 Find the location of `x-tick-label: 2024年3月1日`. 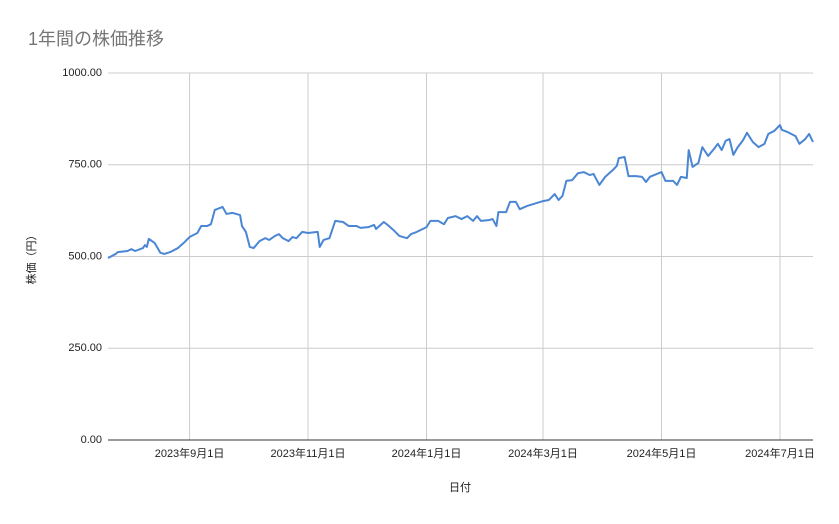

x-tick-label: 2024年3月1日 is located at coordinates (543, 453).